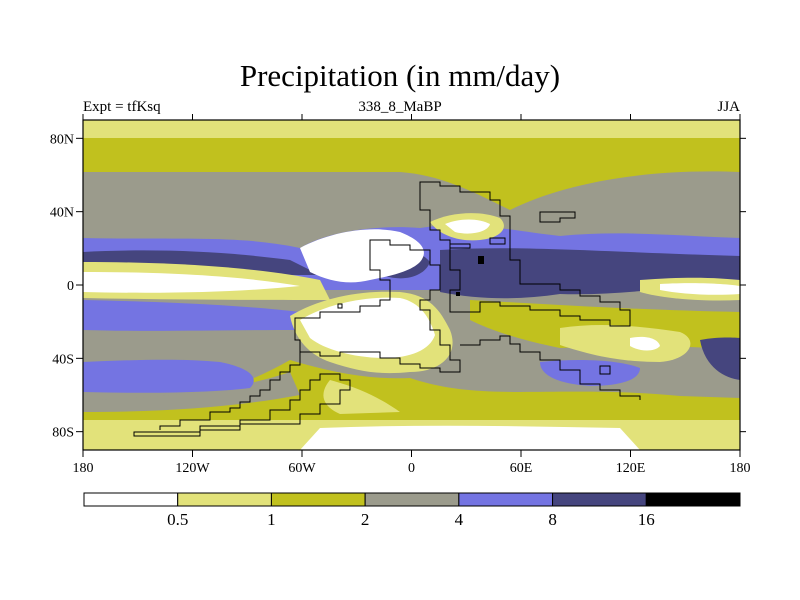 This screenshot has width=800, height=600. Describe the element at coordinates (720, 358) in the screenshot. I see `s-dark-east` at that location.